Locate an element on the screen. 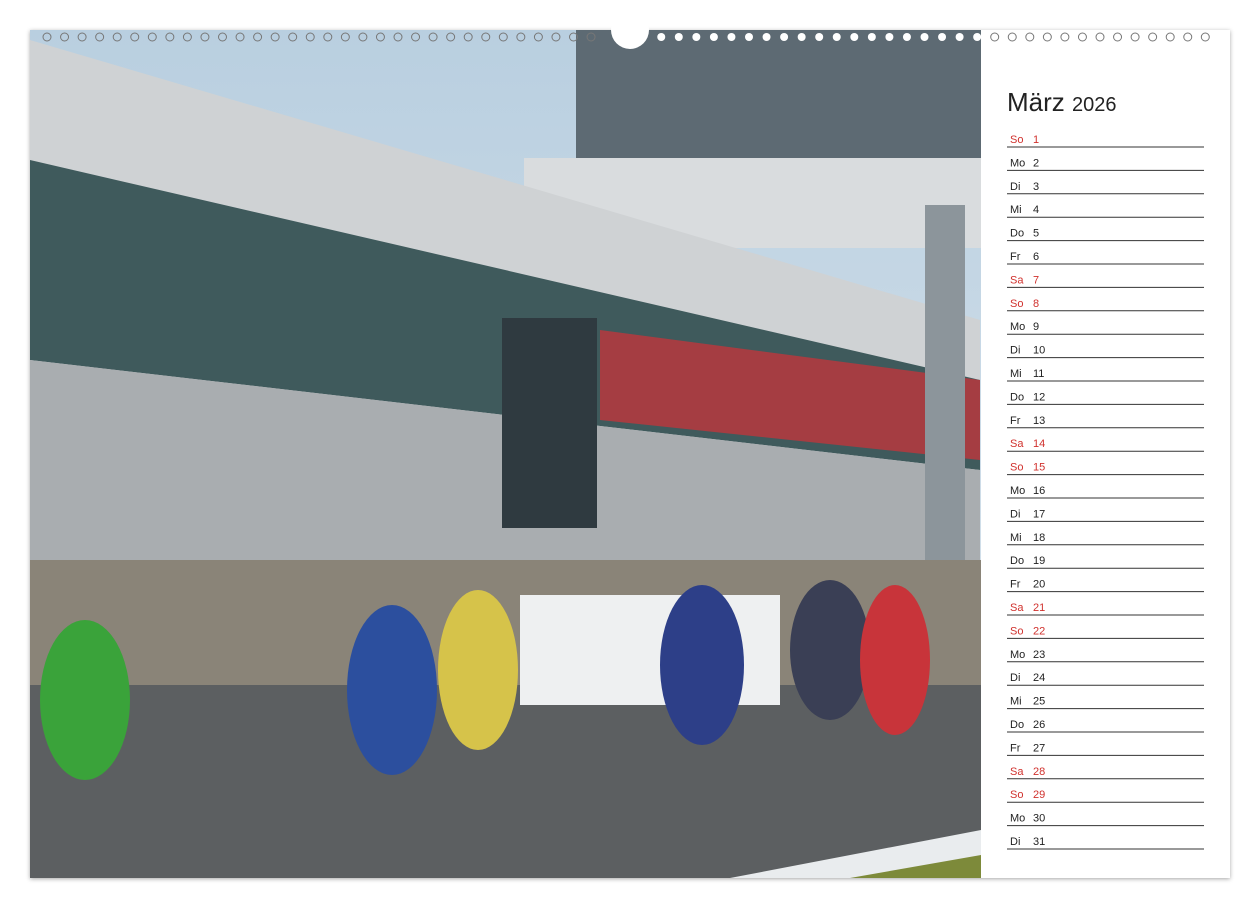 This screenshot has width=1260, height=913. day-number: 18 is located at coordinates (1039, 538).